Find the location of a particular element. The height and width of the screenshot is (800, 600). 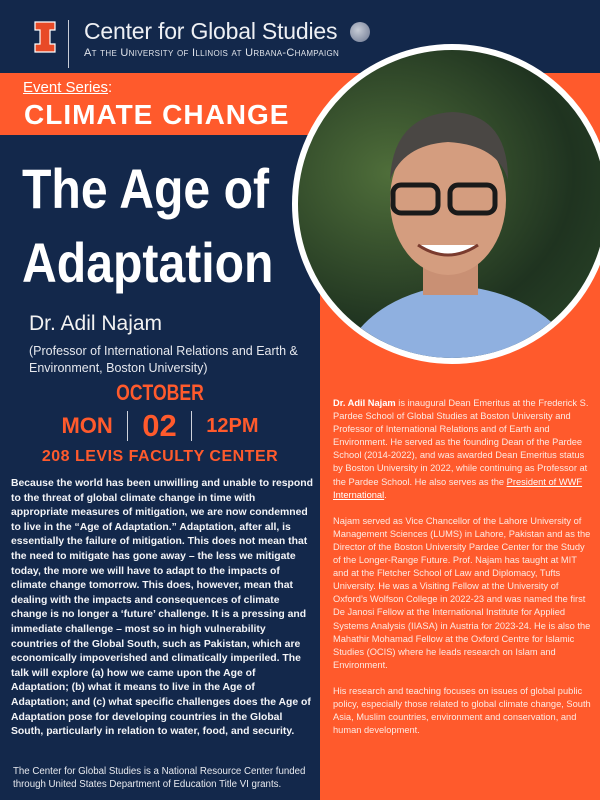

event-series-label: Event Series: is located at coordinates (67, 87).